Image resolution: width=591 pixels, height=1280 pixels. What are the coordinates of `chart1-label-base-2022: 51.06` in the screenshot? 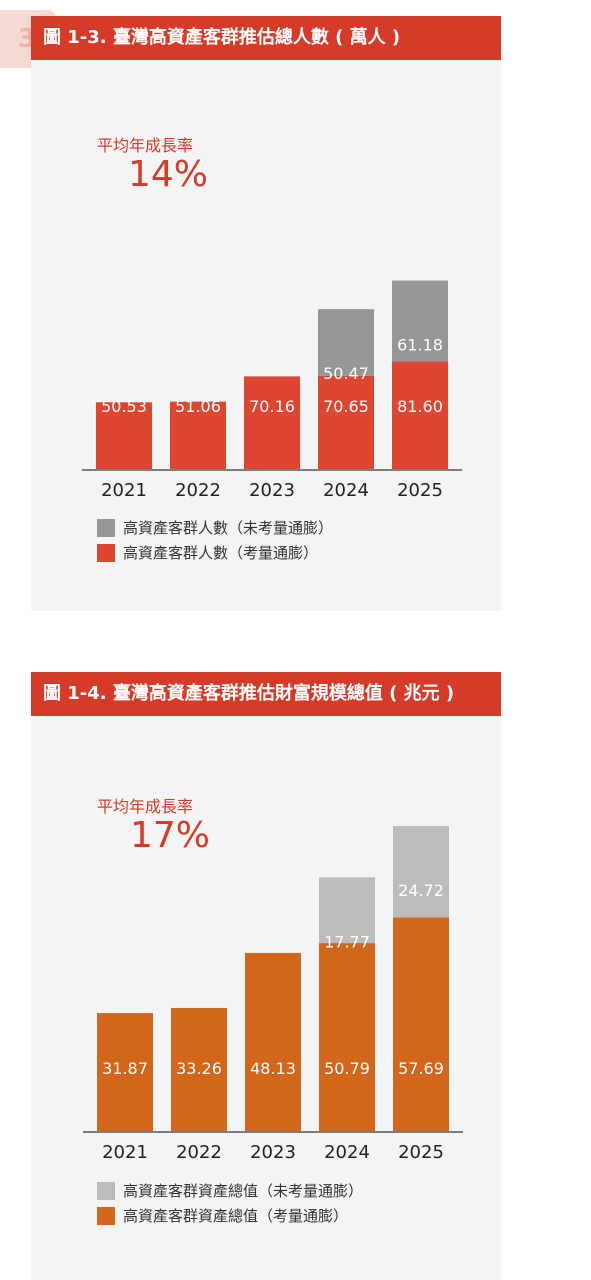 It's located at (198, 406).